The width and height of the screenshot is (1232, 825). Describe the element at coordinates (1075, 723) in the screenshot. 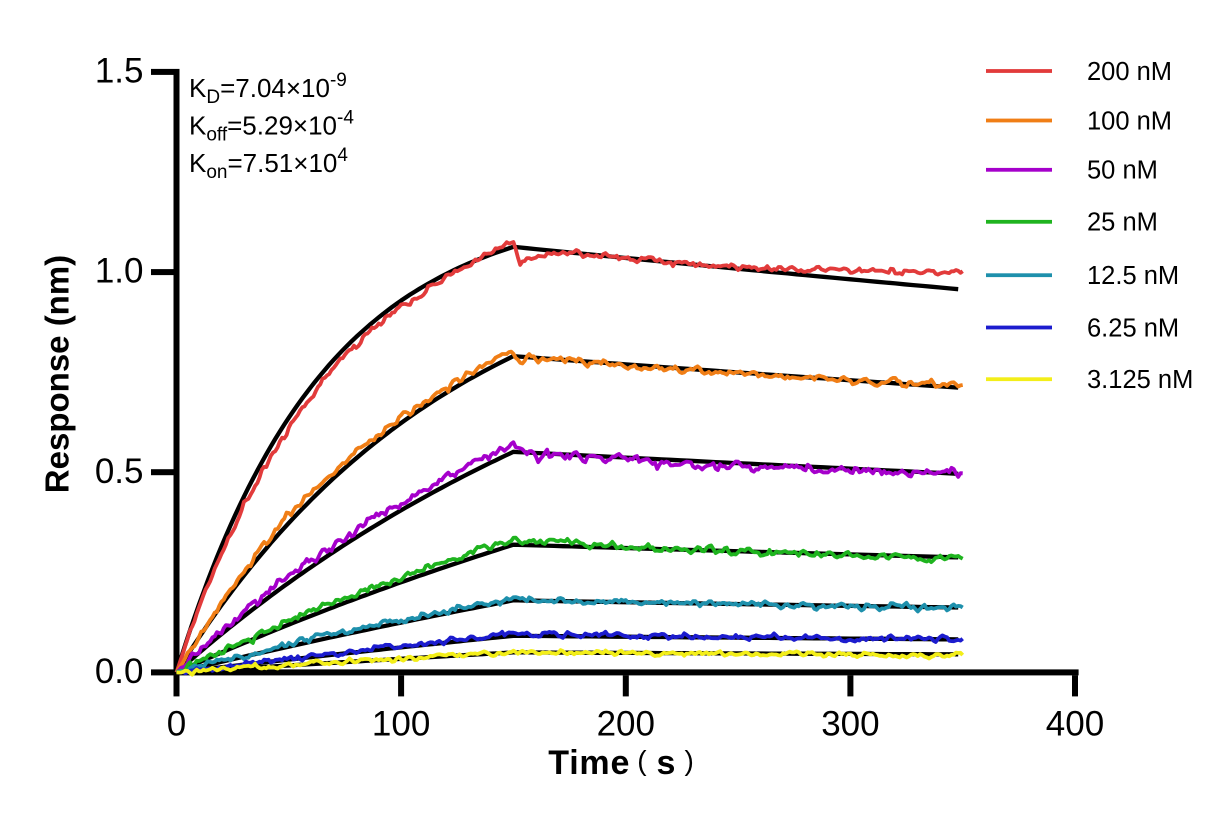

I see `svg-text: 400` at that location.